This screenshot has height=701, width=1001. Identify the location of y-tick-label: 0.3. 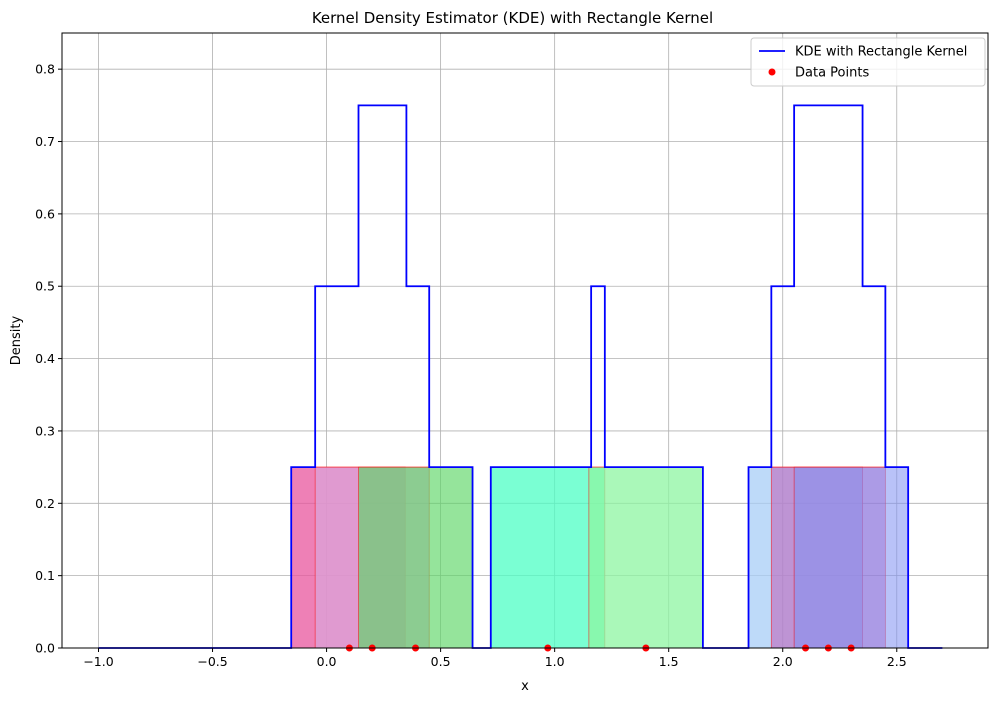
(45, 430).